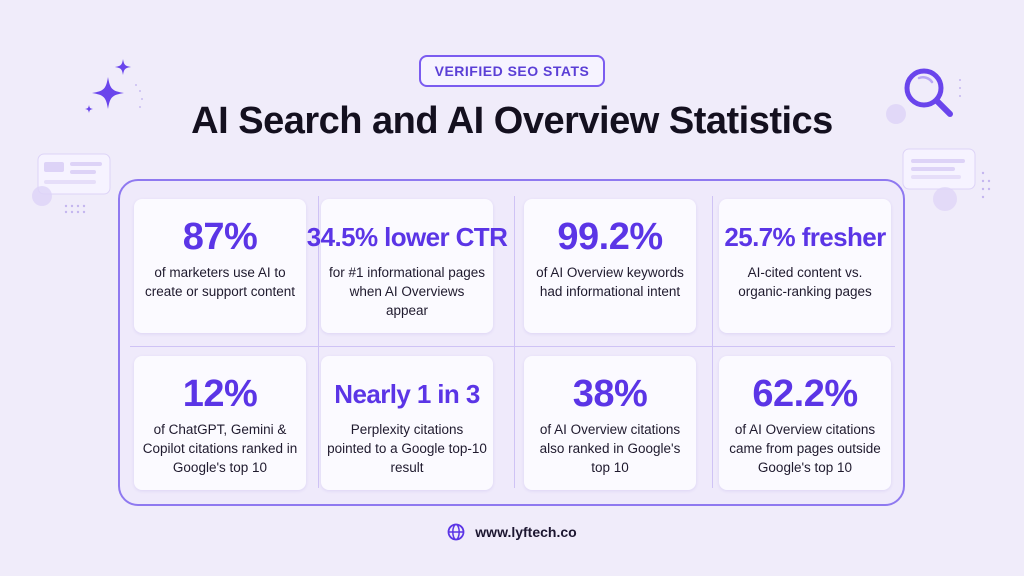 This screenshot has height=576, width=1024. I want to click on website-link: www.lyftech.co, so click(526, 532).